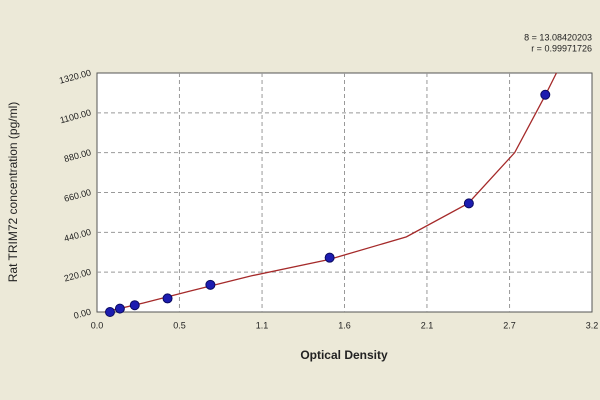 This screenshot has height=400, width=600. Describe the element at coordinates (262, 325) in the screenshot. I see `x-tick-label: 1.1` at that location.